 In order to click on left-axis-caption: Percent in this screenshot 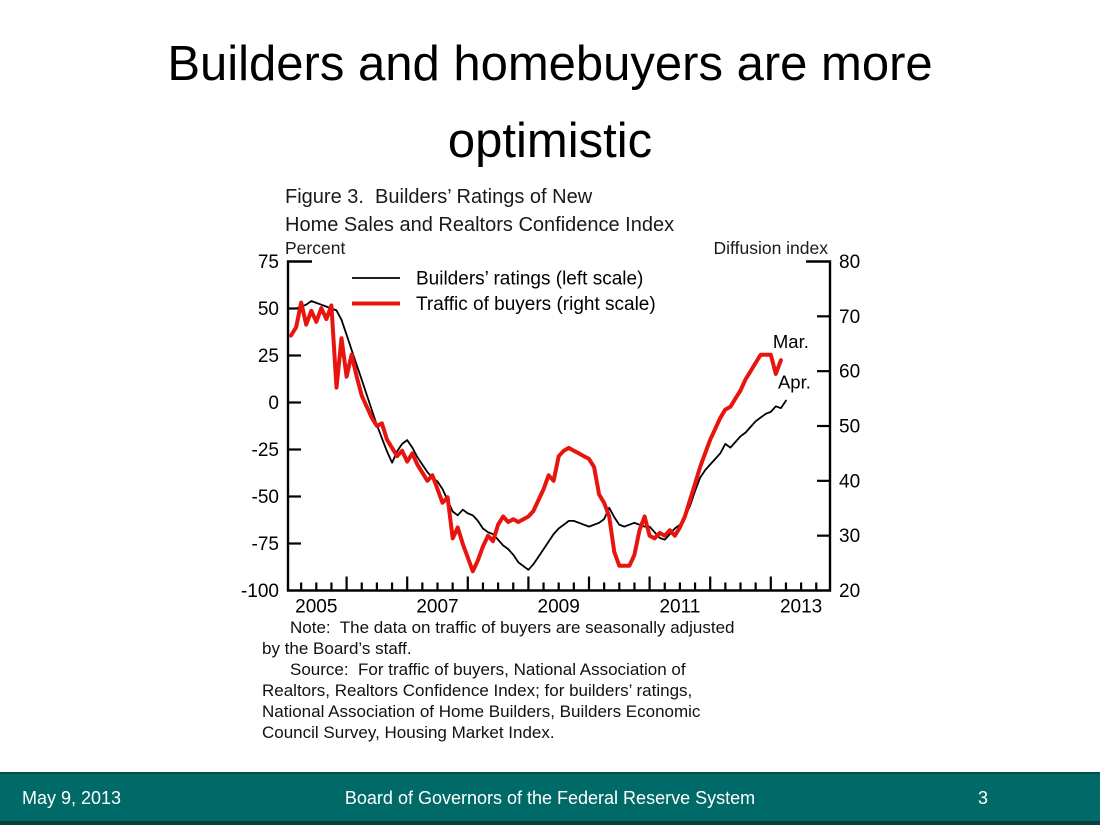, I will do `click(315, 248)`.